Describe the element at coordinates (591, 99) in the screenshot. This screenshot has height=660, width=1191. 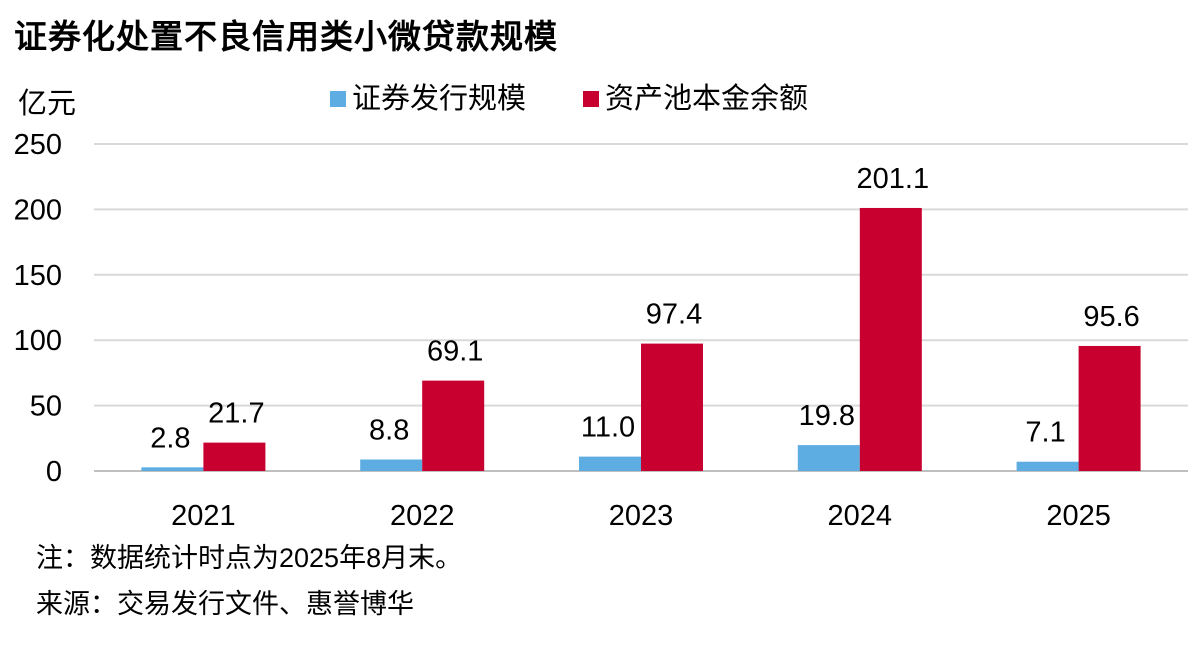
I see `legend-swatch-pool` at that location.